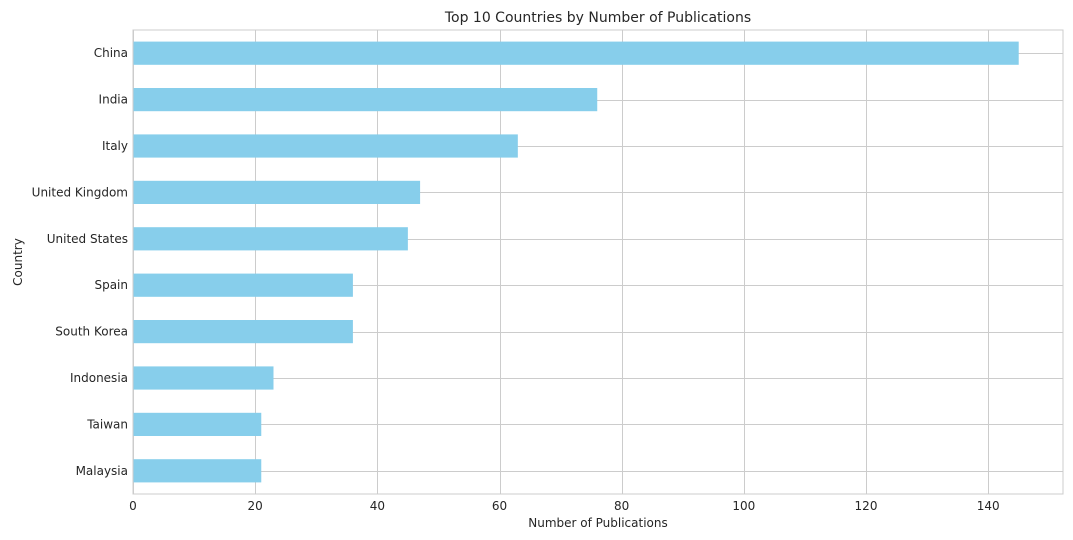  Describe the element at coordinates (197, 471) in the screenshot. I see `bar-malaysia` at that location.